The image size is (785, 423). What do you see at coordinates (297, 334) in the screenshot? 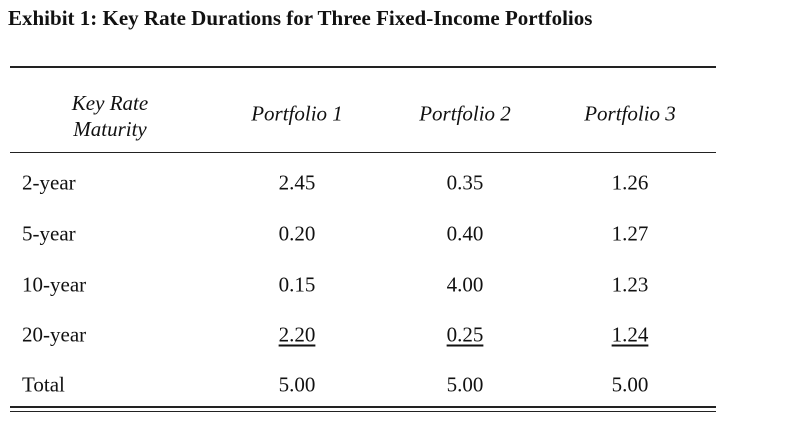
I see `table-cell: 2.20` at bounding box center [297, 334].